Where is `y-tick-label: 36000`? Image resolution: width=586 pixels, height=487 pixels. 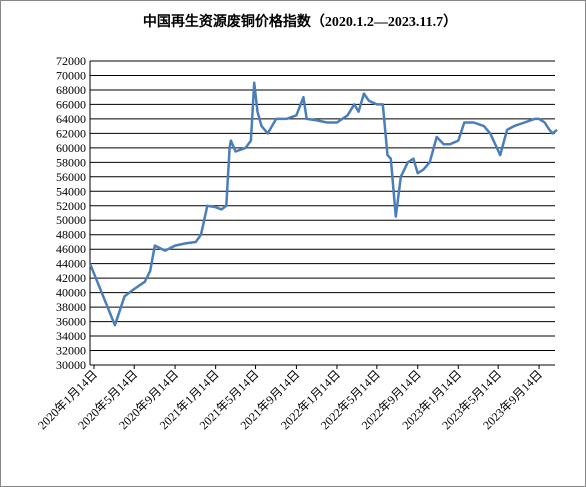
y-tick-label: 36000 is located at coordinates (71, 322).